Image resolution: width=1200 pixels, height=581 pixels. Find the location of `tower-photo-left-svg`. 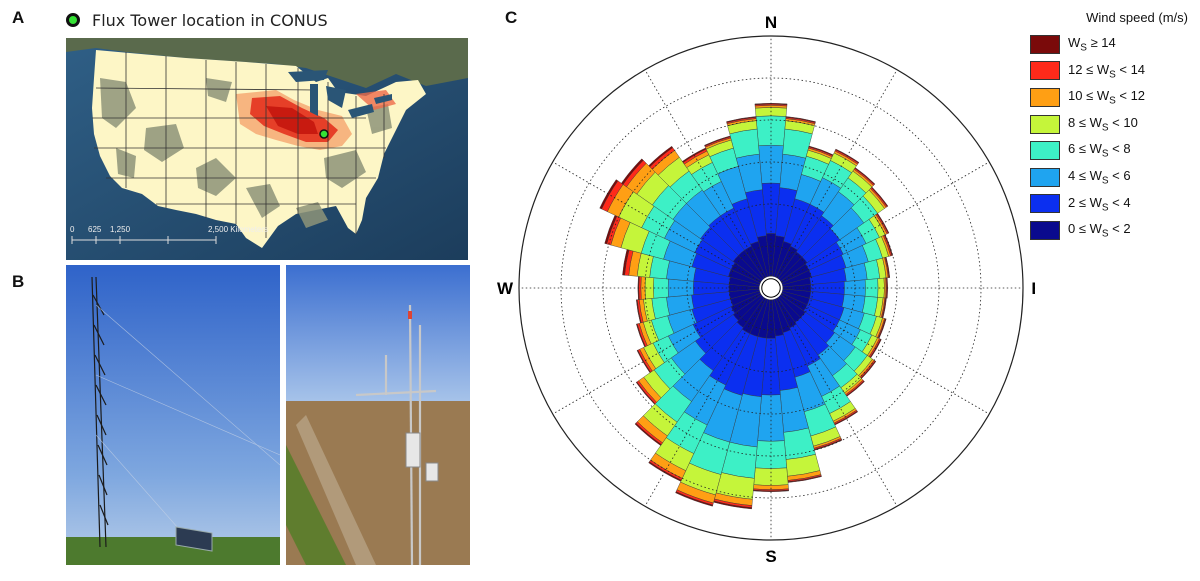

tower-photo-left-svg is located at coordinates (173, 415).